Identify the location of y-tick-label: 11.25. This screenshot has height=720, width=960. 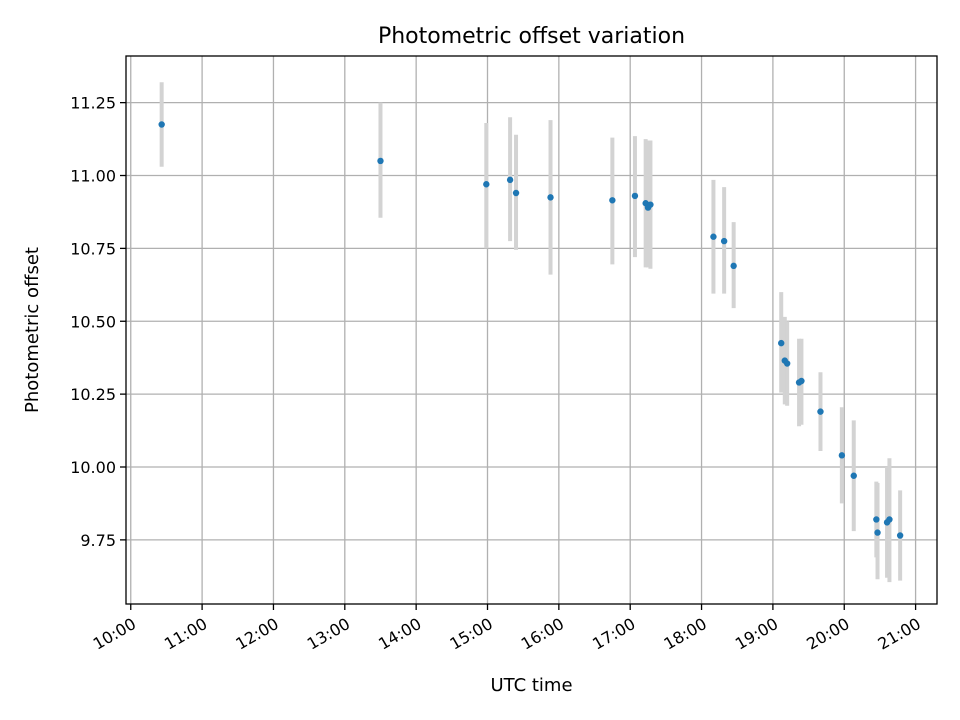
(93, 103).